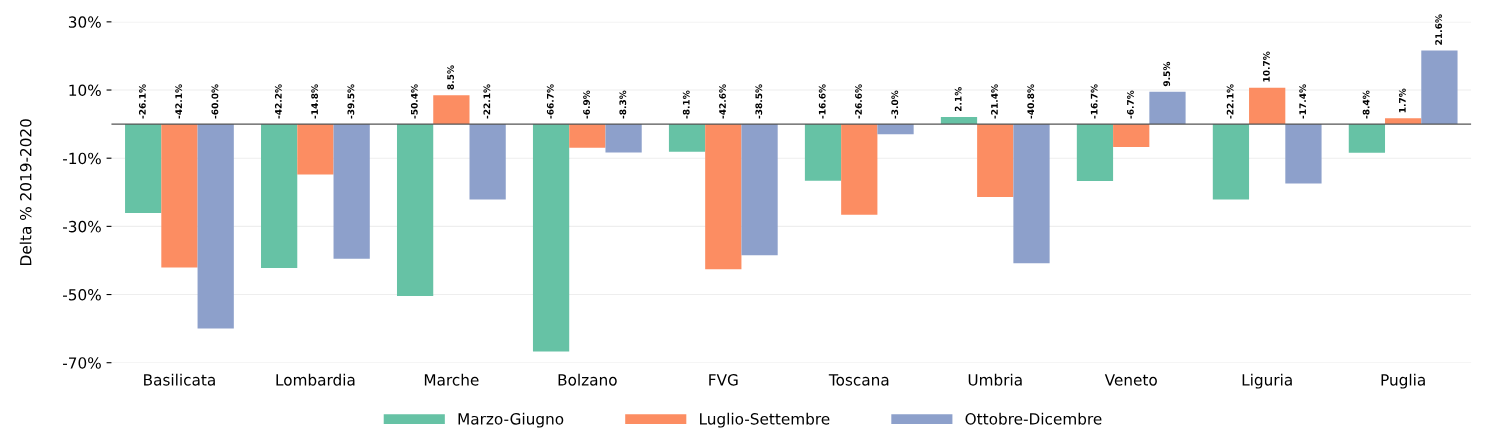 The width and height of the screenshot is (1486, 437). What do you see at coordinates (1303, 101) in the screenshot?
I see `data-label: -17.4%` at bounding box center [1303, 101].